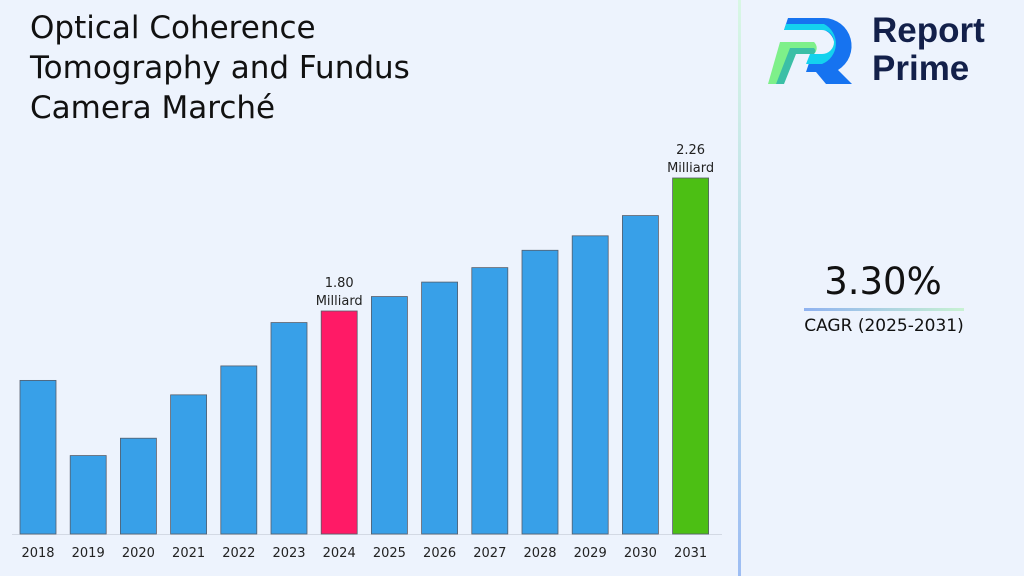  What do you see at coordinates (339, 553) in the screenshot?
I see `x-tick-label: 2024` at bounding box center [339, 553].